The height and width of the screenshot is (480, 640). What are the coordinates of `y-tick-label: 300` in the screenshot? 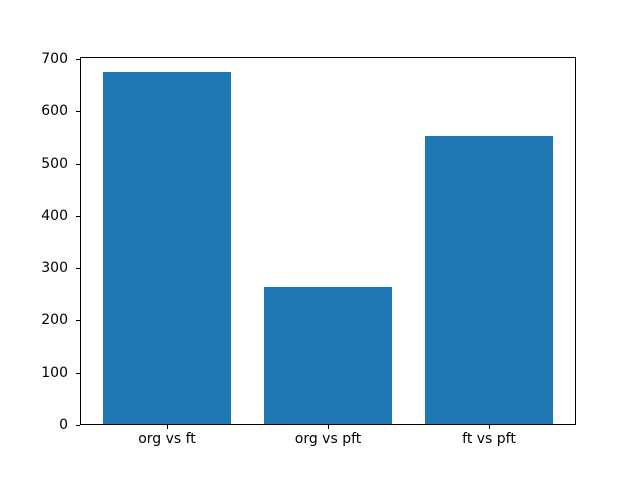 It's located at (54, 268).